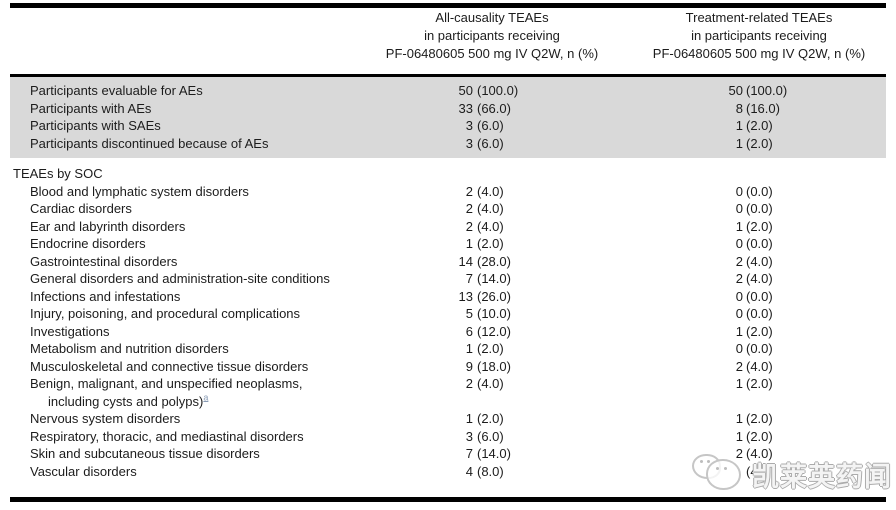 The width and height of the screenshot is (896, 510). What do you see at coordinates (104, 261) in the screenshot?
I see `row-label: Gastrointestinal disorders` at bounding box center [104, 261].